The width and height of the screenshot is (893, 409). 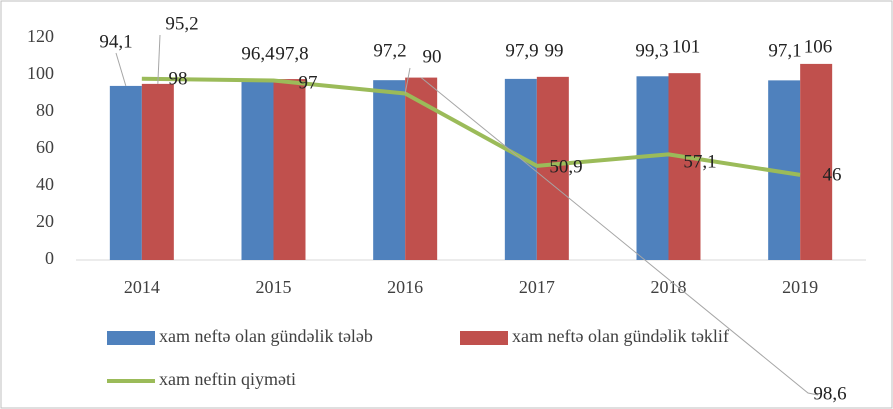 I want to click on data-label: 97,9, so click(x=521, y=50).